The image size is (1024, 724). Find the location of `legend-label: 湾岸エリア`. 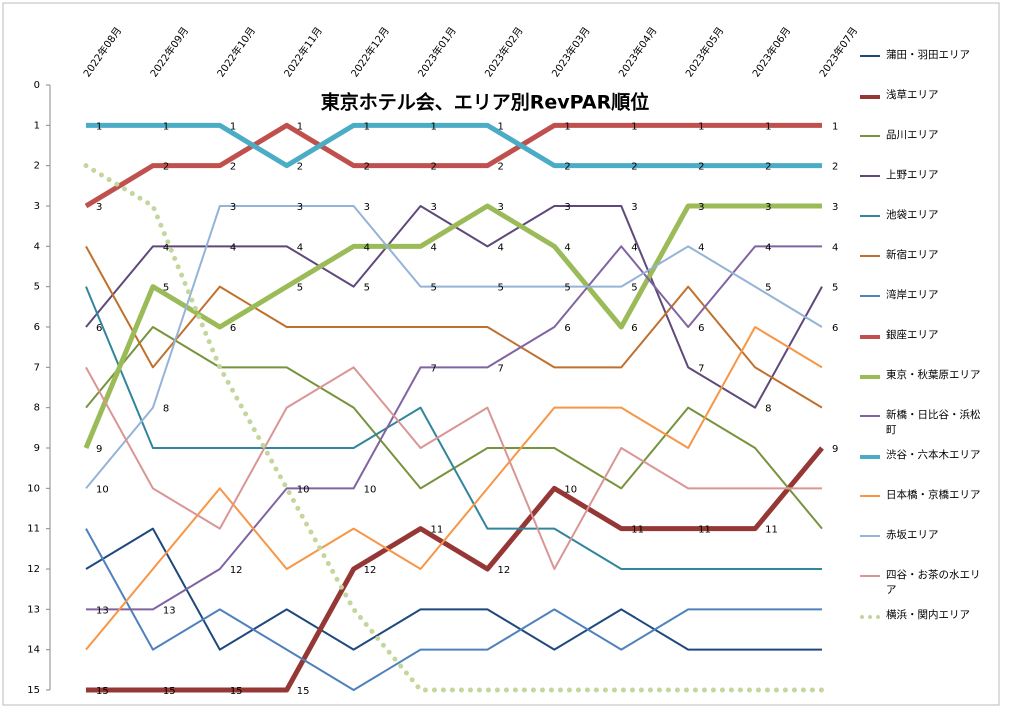

legend-label: 湾岸エリア is located at coordinates (912, 295).